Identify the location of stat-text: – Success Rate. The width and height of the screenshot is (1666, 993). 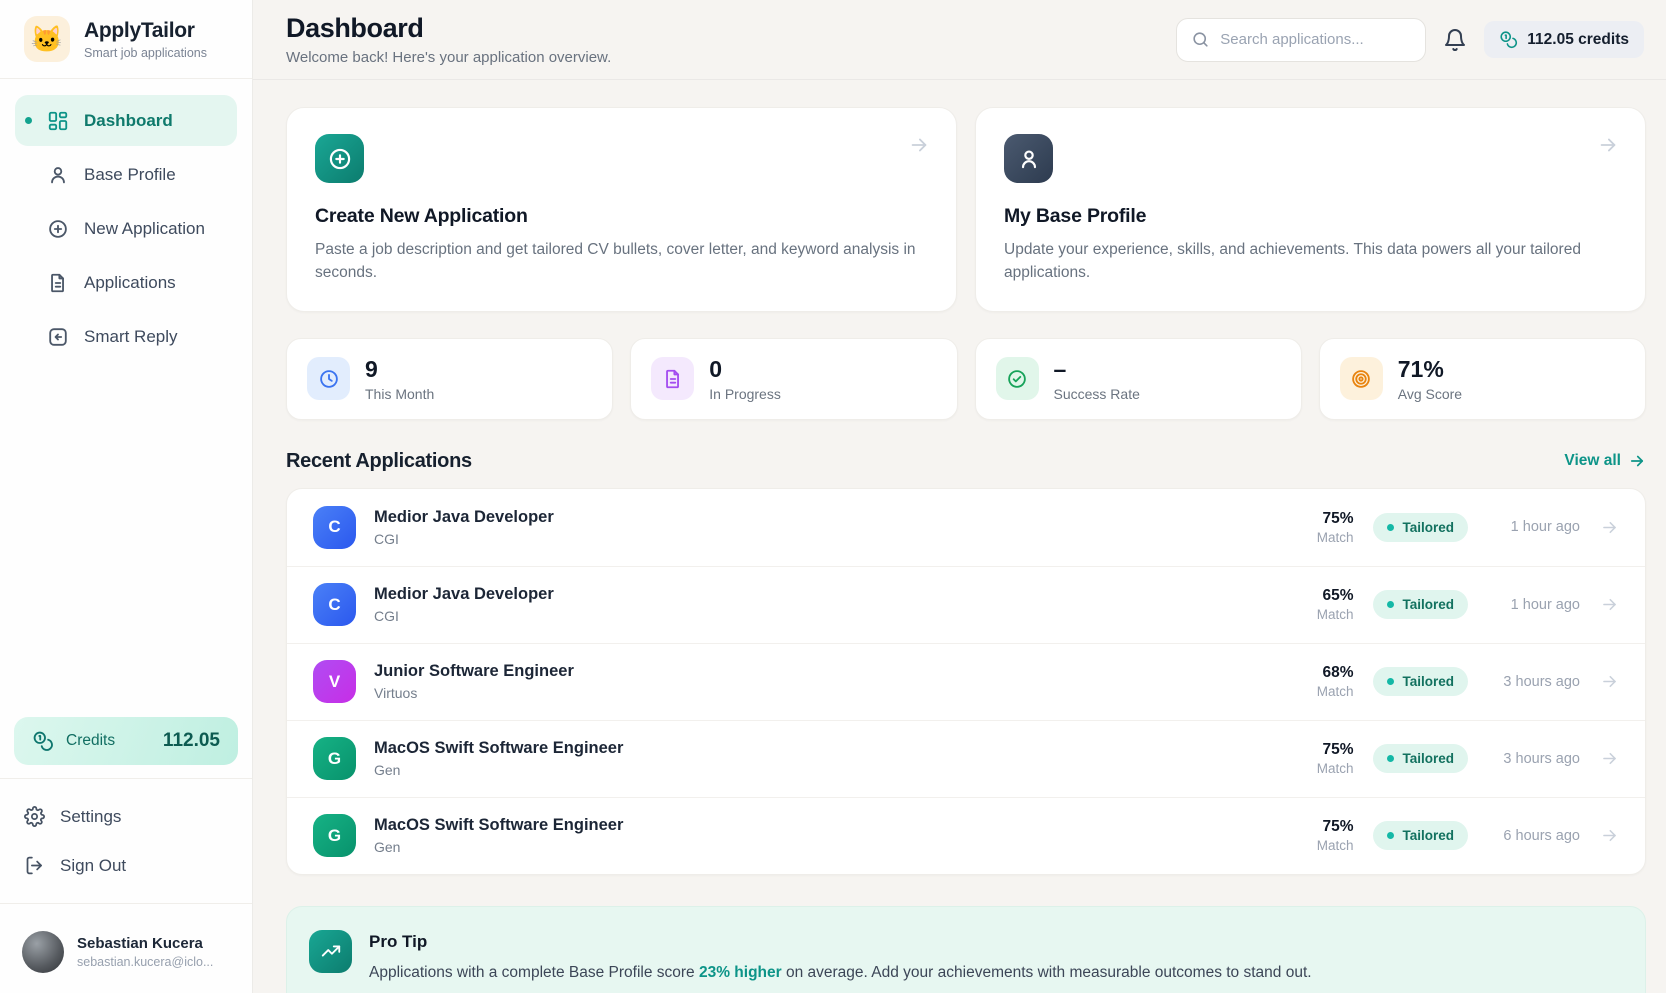
(1097, 379).